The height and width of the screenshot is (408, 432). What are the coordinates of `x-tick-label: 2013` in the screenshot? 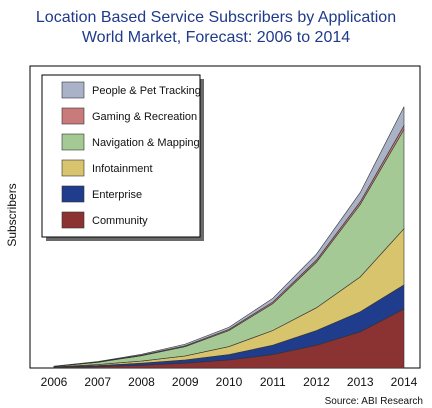 It's located at (360, 382).